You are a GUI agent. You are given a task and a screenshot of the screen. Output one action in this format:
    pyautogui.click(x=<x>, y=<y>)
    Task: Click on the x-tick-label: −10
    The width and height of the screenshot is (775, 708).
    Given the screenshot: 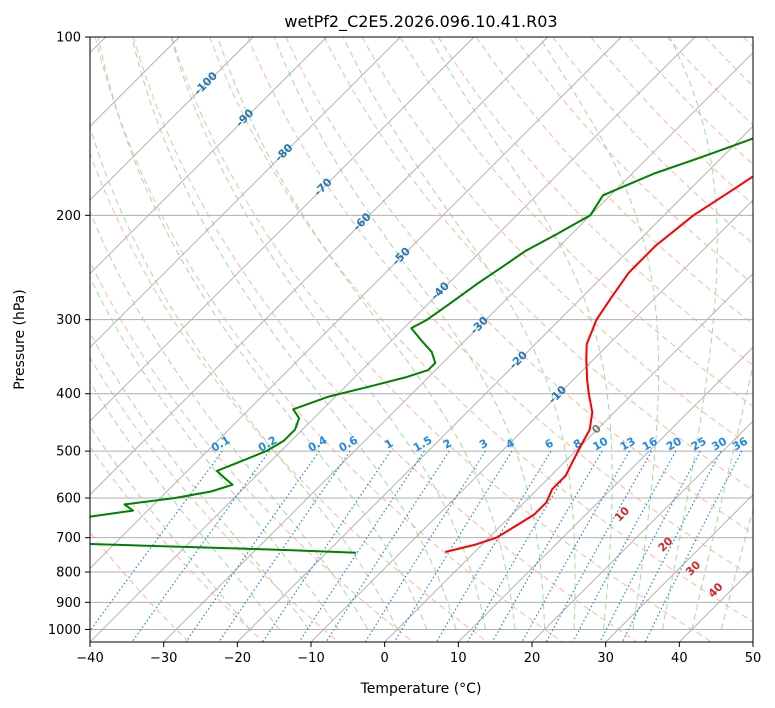 What is the action you would take?
    pyautogui.click(x=310, y=658)
    